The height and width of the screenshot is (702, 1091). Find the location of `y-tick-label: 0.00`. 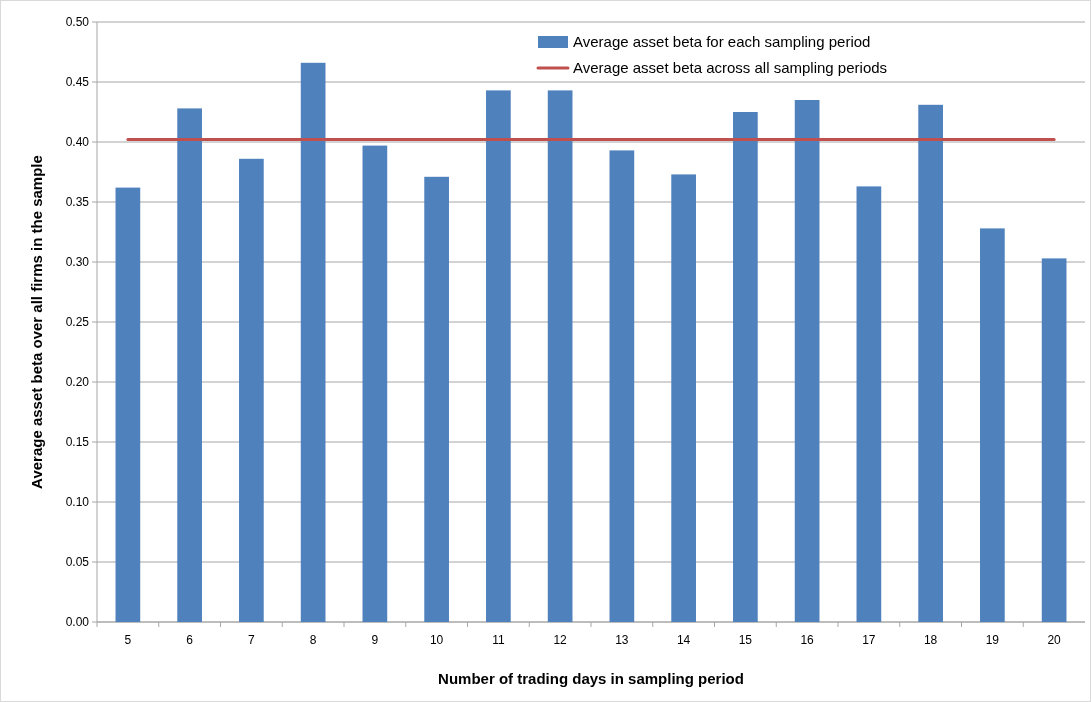

y-tick-label: 0.00 is located at coordinates (77, 622).